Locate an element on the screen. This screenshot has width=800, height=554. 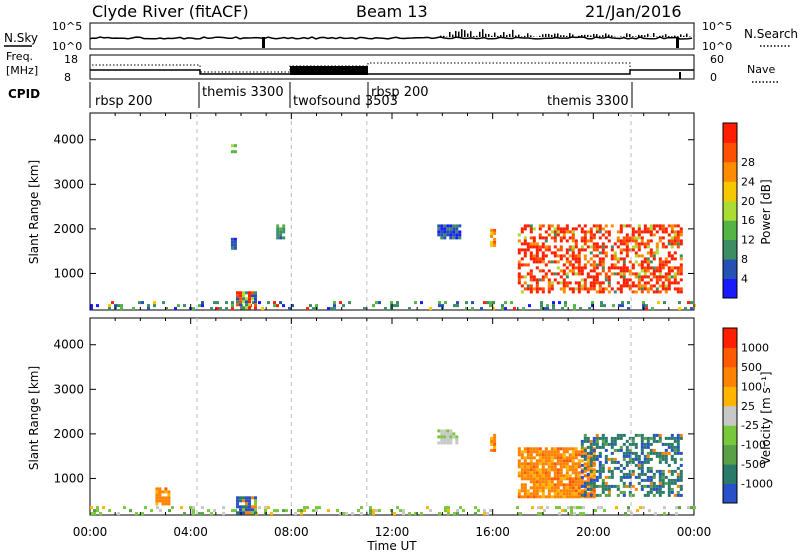
nave-label: Nave is located at coordinates (761, 69).